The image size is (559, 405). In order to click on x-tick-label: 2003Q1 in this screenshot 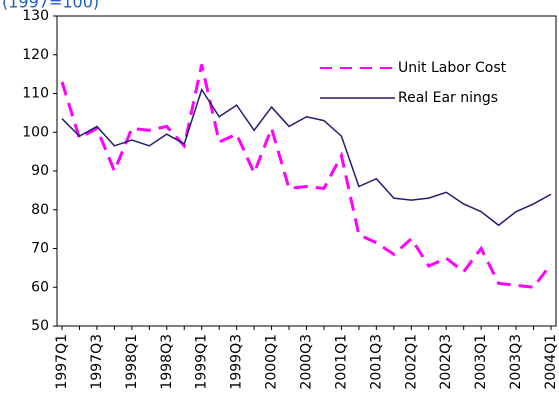, I will do `click(481, 362)`.